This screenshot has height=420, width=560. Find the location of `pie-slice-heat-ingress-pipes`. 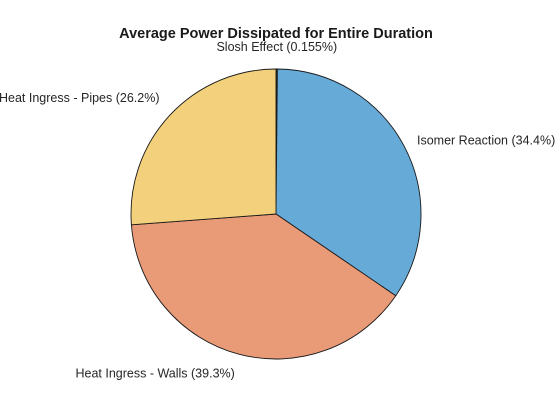

pie-slice-heat-ingress-pipes is located at coordinates (203, 147).